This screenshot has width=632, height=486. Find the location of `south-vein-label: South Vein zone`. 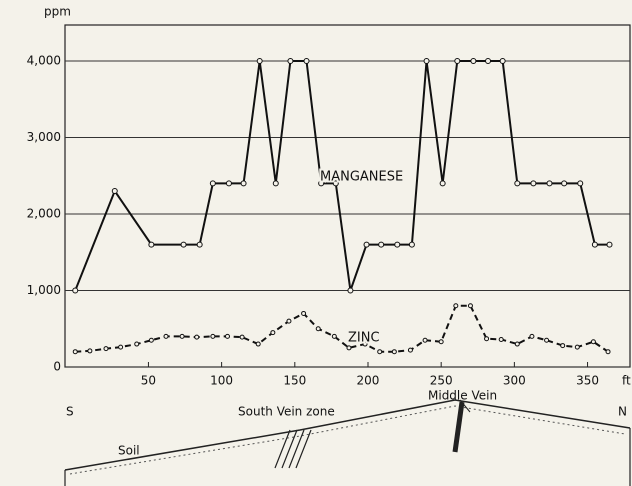

south-vein-label: South Vein zone is located at coordinates (286, 412).